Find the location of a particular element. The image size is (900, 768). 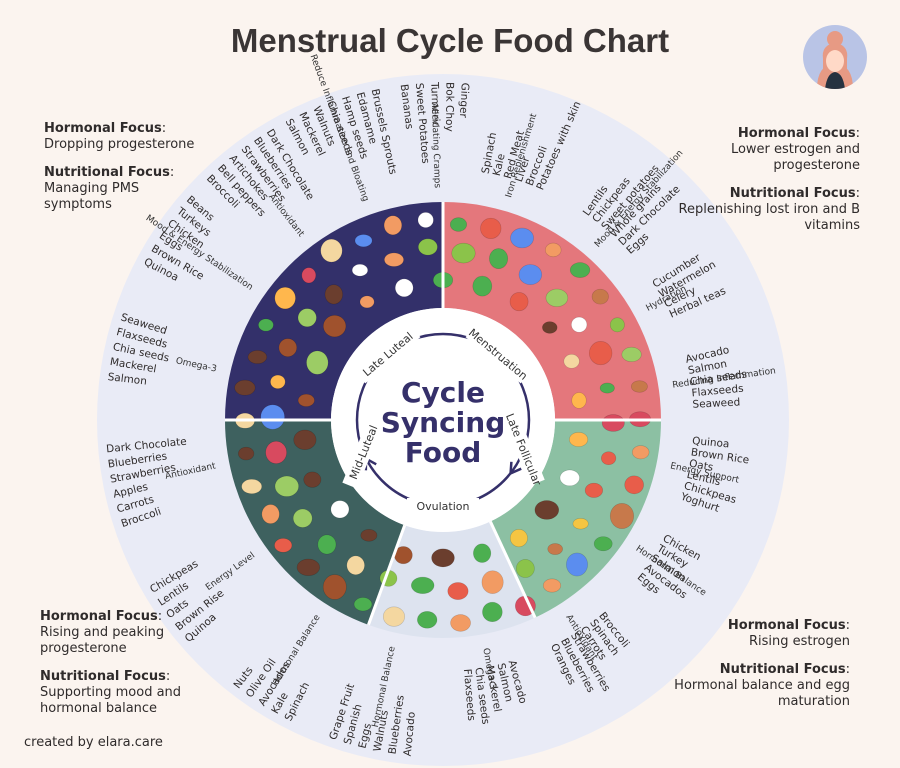

food-item: Kale is located at coordinates (499, 165).